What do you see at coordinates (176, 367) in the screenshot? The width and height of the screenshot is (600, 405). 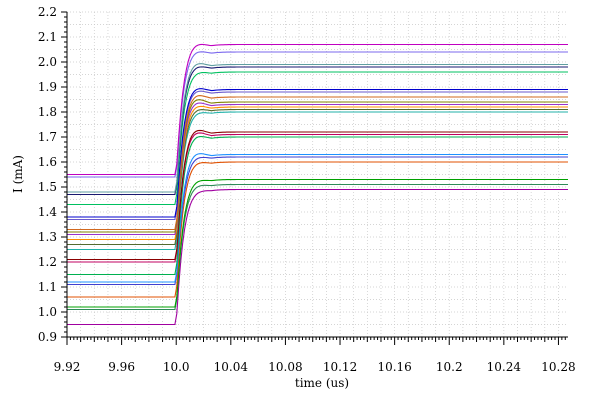 I see `x-tick-label: 10.0` at bounding box center [176, 367].